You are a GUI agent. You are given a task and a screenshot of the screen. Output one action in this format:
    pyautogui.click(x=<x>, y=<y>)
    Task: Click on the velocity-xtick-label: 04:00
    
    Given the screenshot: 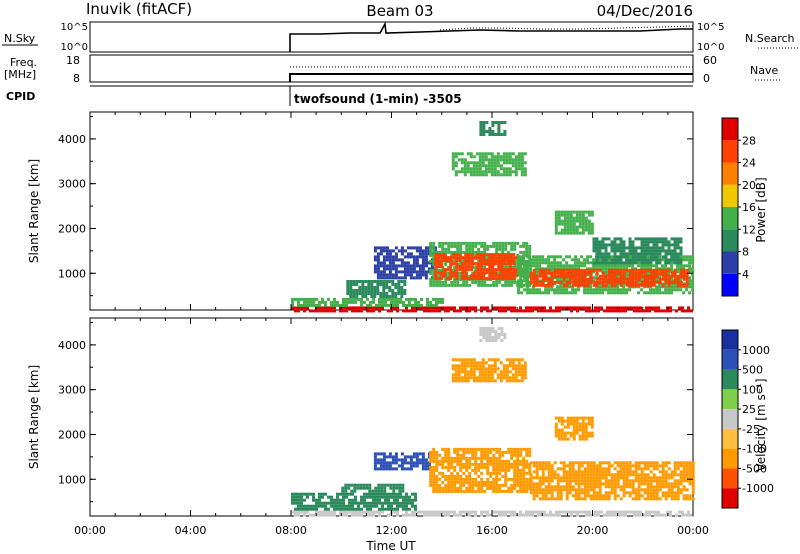 What is the action you would take?
    pyautogui.click(x=191, y=530)
    